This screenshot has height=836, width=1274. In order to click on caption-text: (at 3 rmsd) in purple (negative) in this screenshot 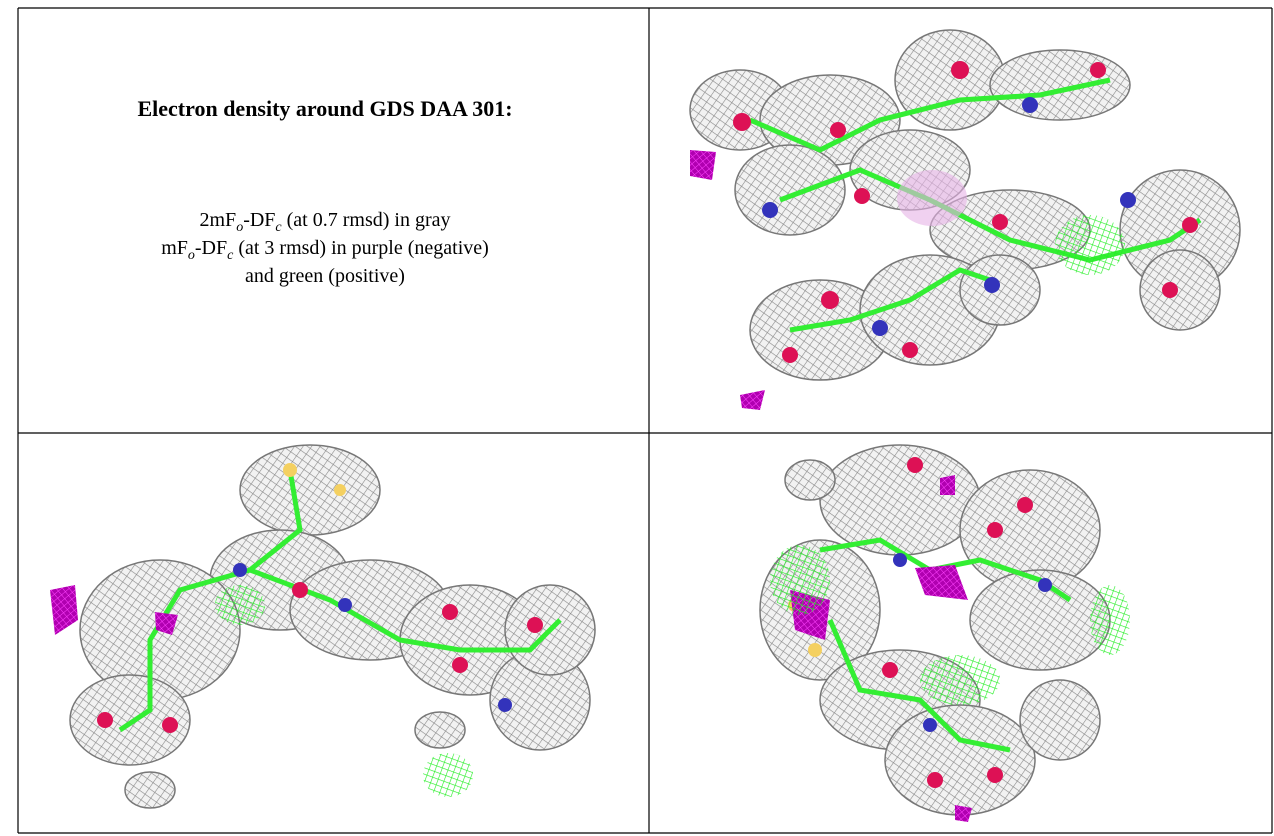, I will do `click(360, 248)`.